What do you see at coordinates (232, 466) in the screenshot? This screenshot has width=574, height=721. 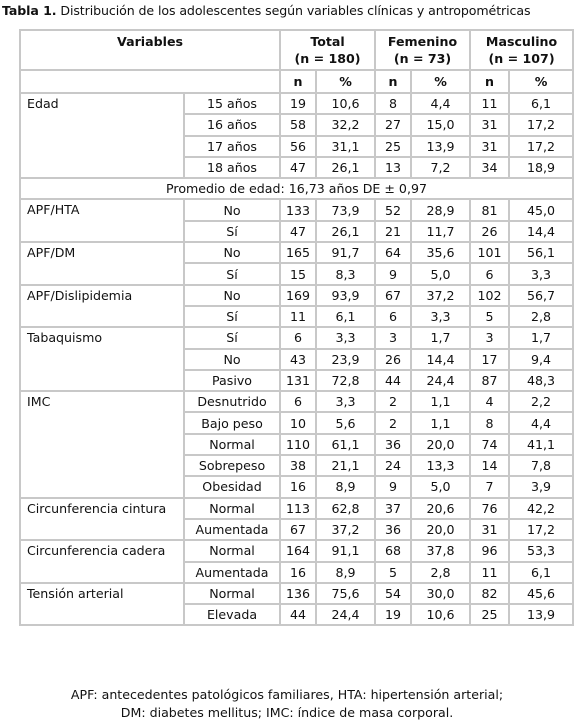 I see `category-label: Sobrepeso` at bounding box center [232, 466].